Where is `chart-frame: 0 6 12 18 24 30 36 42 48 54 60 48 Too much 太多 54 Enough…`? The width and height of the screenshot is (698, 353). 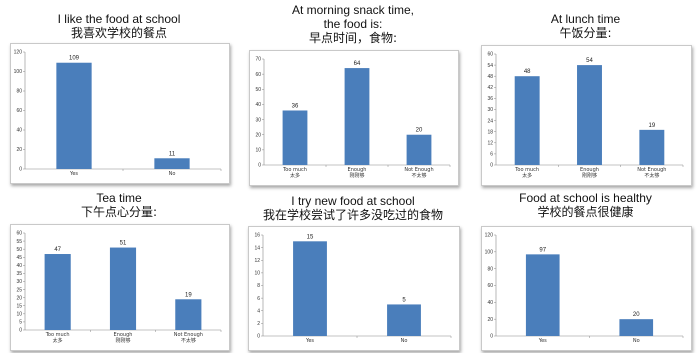 chart-frame: 0 6 12 18 24 30 36 42 48 54 60 48 Too much 太多 54 Enough… is located at coordinates (586, 115).